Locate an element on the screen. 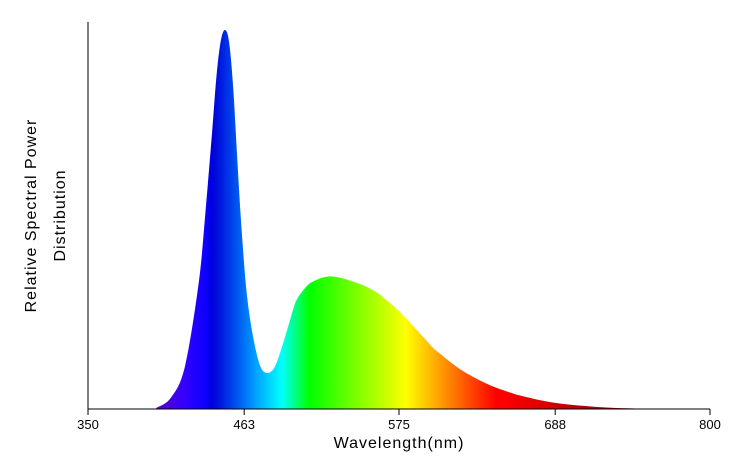 The image size is (750, 469). x-tick-label: 463 is located at coordinates (244, 424).